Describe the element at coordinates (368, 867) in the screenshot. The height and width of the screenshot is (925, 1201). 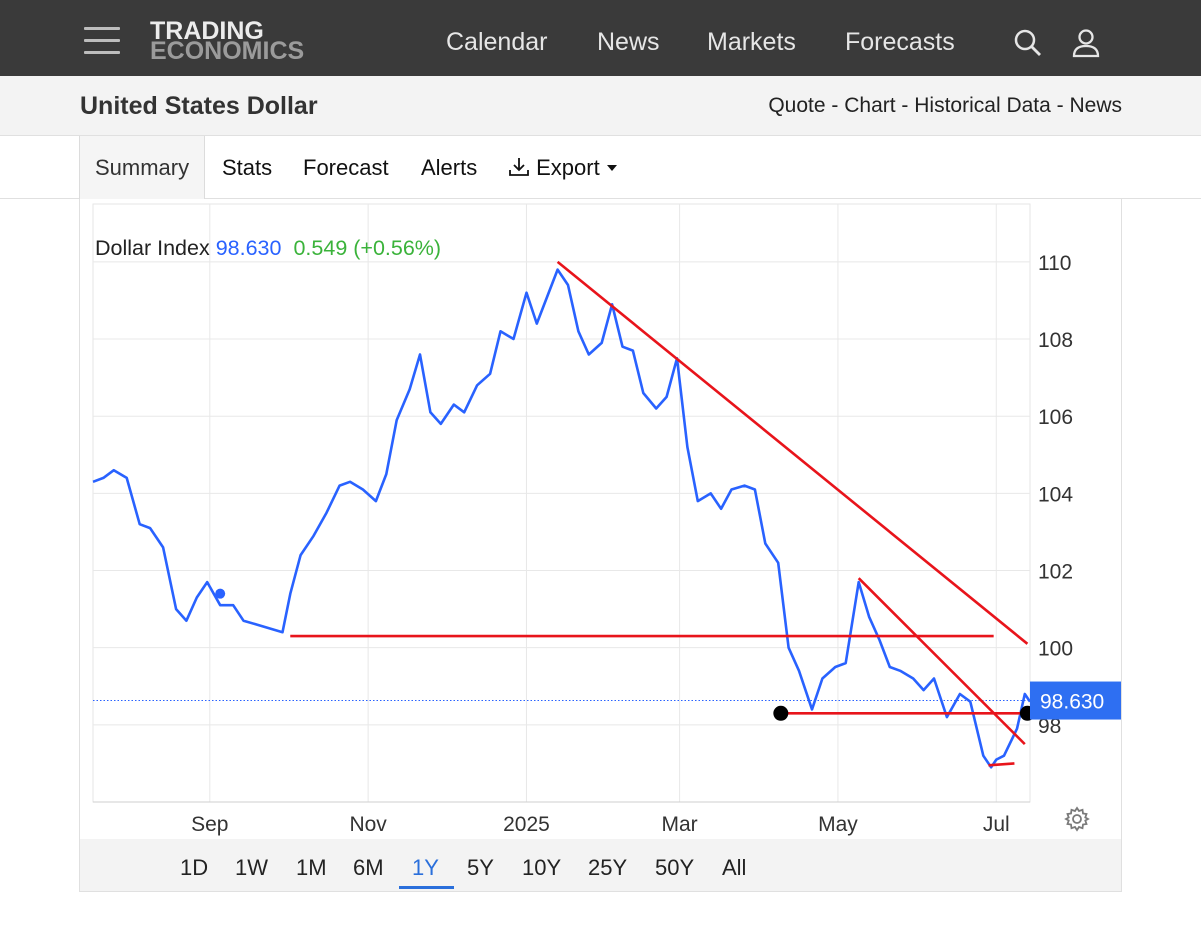
I see `range-6m: 6M` at that location.